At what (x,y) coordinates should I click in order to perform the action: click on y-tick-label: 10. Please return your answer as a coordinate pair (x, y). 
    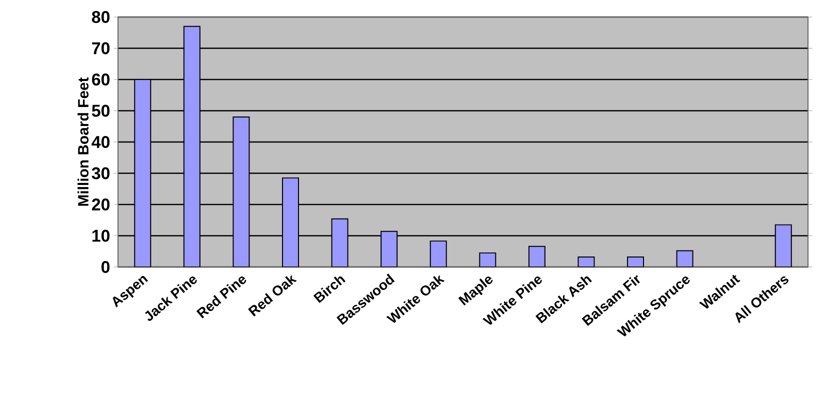
    Looking at the image, I should click on (101, 236).